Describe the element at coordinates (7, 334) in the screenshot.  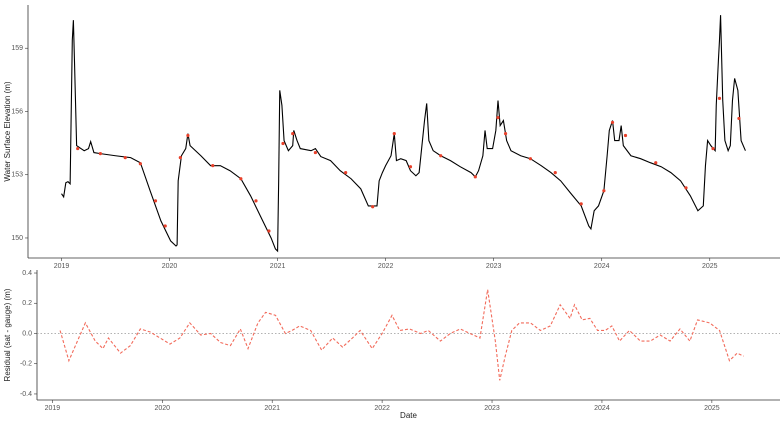
I see `y-axis-title: Residual (sat - gauge) (m)` at that location.